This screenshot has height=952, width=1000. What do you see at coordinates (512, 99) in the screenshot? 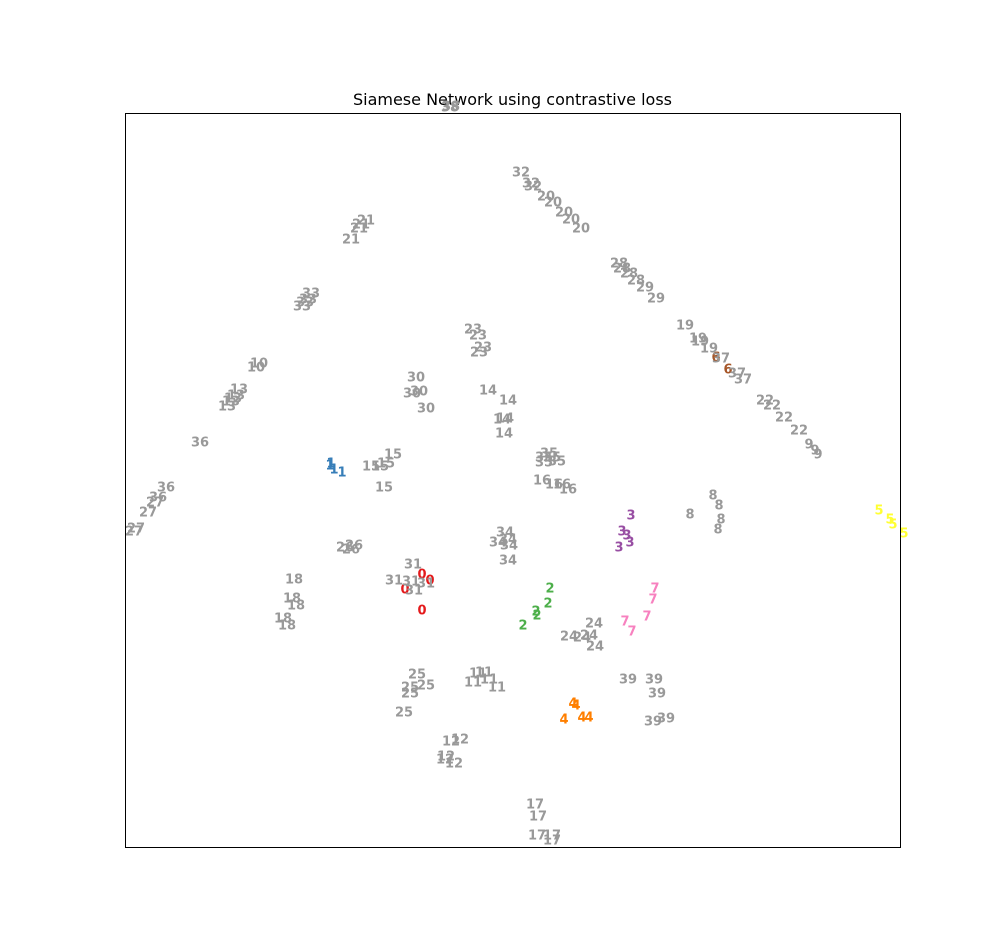
I see `chart-title: Siamese Network using contrastive loss` at bounding box center [512, 99].